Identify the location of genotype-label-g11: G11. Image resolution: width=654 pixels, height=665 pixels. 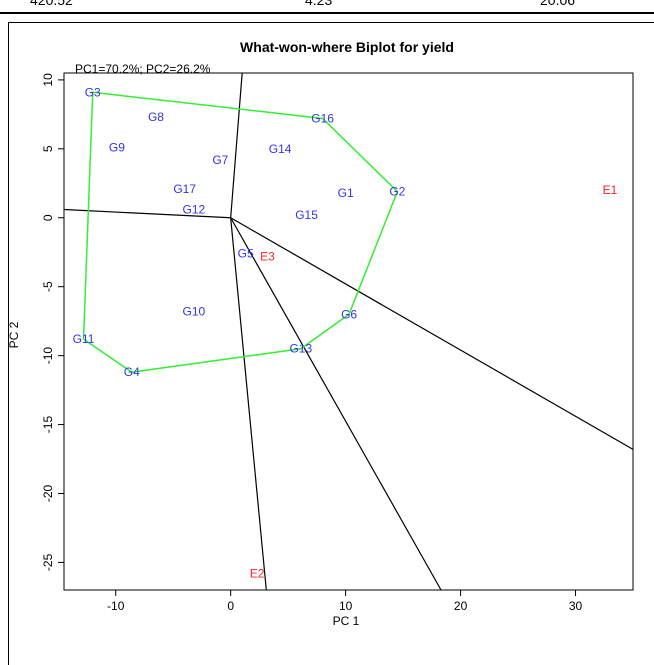
(84, 339).